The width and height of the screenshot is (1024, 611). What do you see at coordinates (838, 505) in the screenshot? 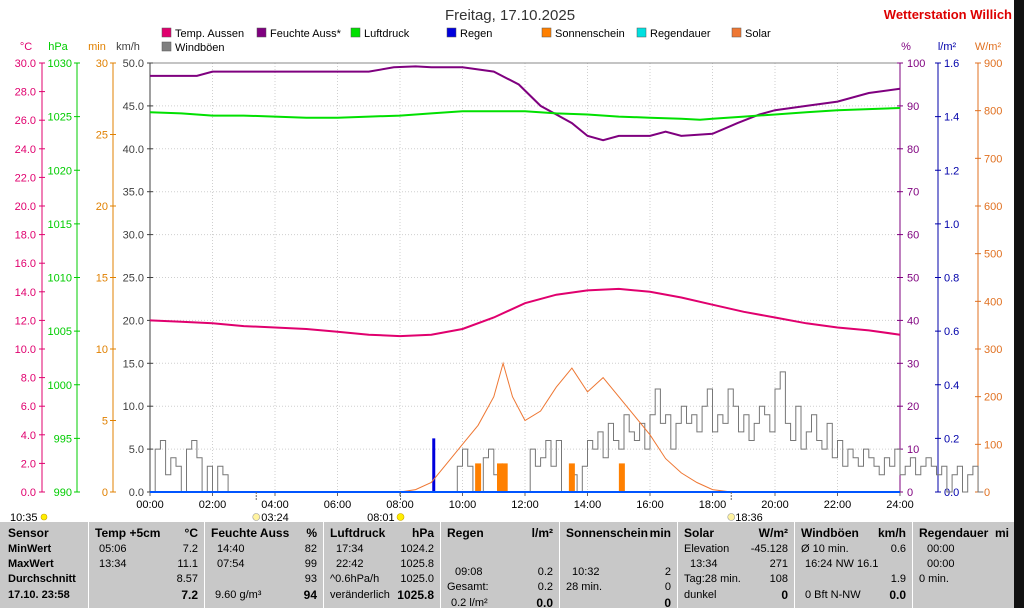
I see `x-tick-label: 22:00` at bounding box center [838, 505].